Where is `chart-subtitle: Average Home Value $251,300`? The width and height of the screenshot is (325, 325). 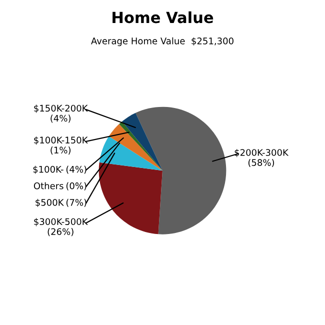 chart-subtitle: Average Home Value $251,300 is located at coordinates (162, 41).